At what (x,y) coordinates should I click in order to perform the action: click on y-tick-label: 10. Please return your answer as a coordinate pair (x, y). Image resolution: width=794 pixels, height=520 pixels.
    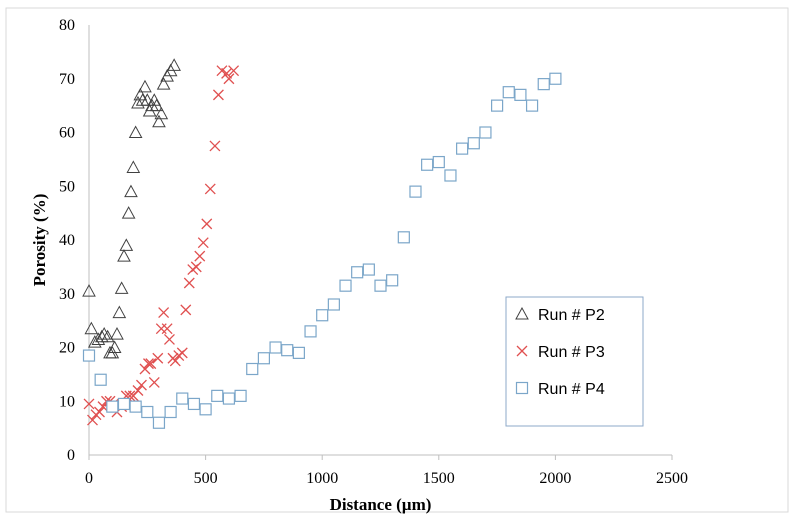
    Looking at the image, I should click on (67, 401).